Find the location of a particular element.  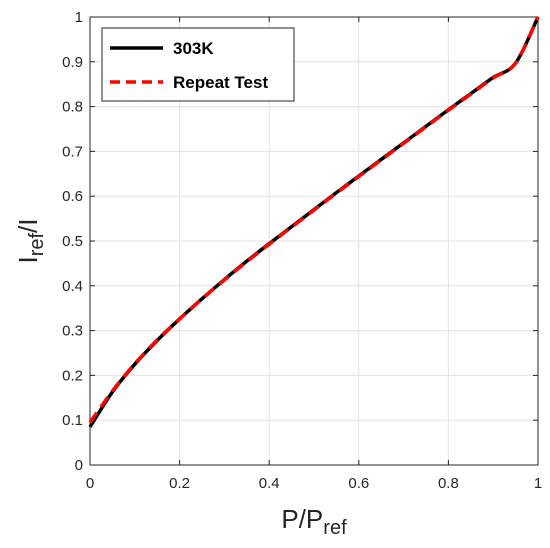

legend-box is located at coordinates (198, 64).